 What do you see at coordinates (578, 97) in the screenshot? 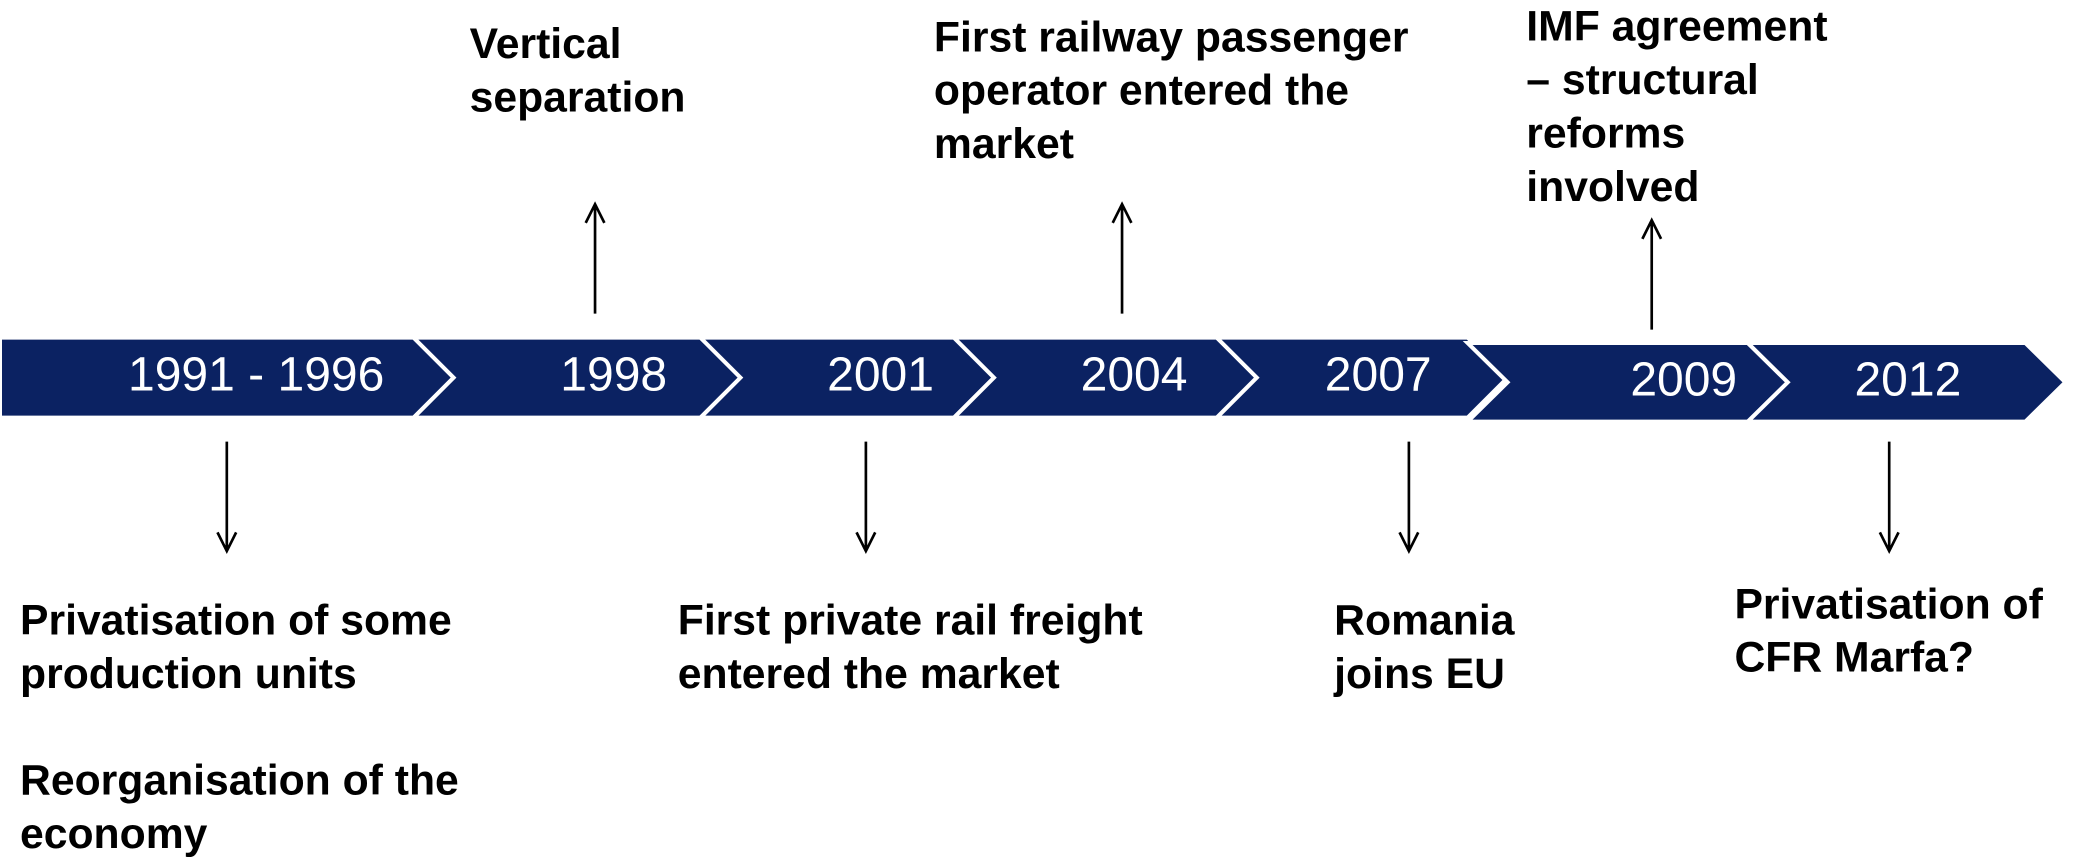
I see `event-text: separation` at bounding box center [578, 97].